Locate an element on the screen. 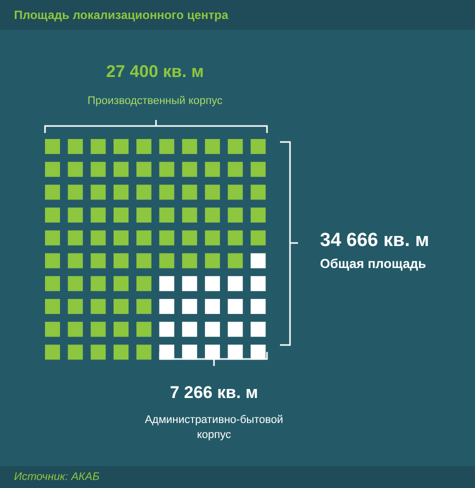 This screenshot has width=475, height=488. category-label: Административно-бытовой корпус is located at coordinates (214, 427).